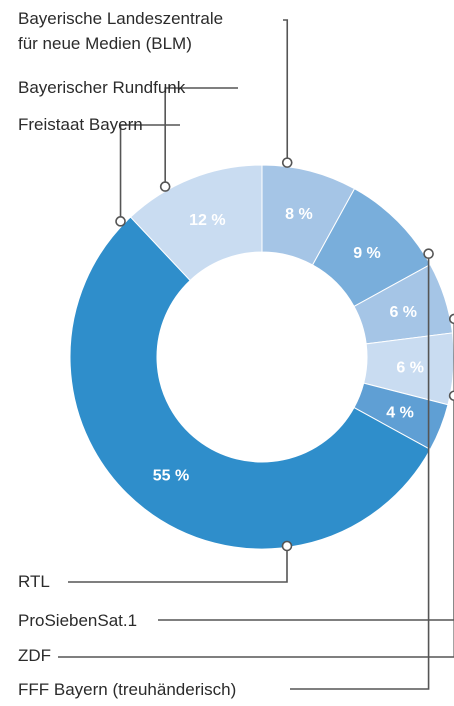 This screenshot has height=706, width=454. Describe the element at coordinates (149, 173) in the screenshot. I see `leader-line-freistaat-bayern` at that location.